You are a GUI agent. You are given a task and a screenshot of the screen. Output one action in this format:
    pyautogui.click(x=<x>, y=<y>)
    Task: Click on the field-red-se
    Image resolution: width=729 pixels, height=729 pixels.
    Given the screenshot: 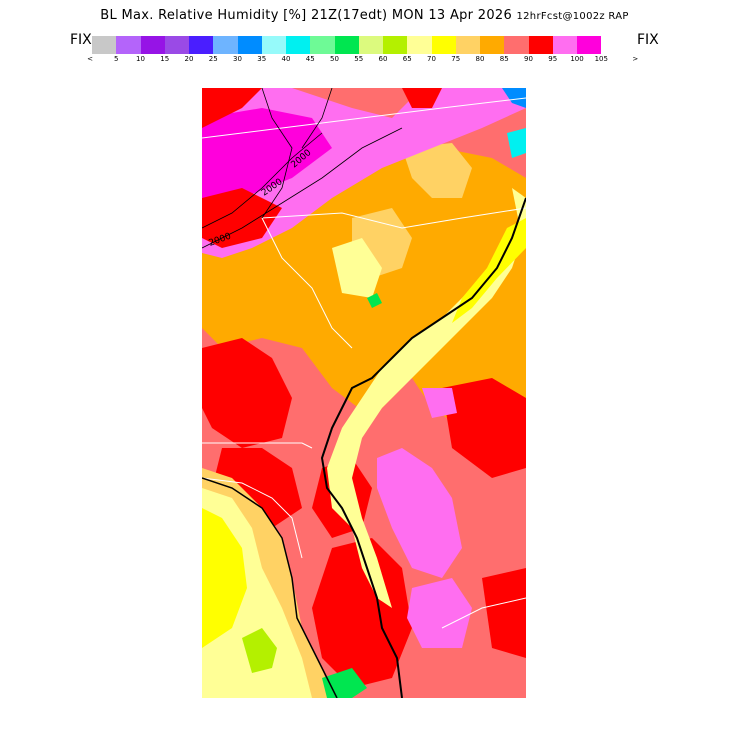 What is the action you would take?
    pyautogui.click(x=504, y=613)
    